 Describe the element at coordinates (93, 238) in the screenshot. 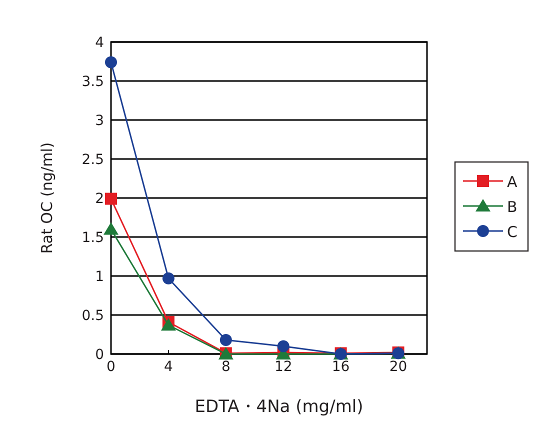

I see `y-tick-label: 1.5` at that location.